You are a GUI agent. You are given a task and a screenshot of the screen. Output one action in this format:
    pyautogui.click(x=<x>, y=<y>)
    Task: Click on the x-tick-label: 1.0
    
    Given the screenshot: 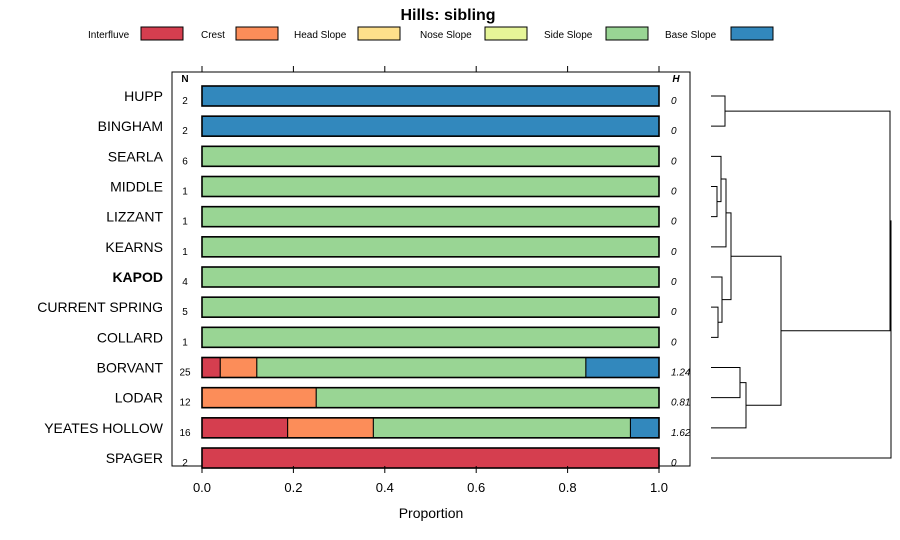 What is the action you would take?
    pyautogui.click(x=659, y=487)
    